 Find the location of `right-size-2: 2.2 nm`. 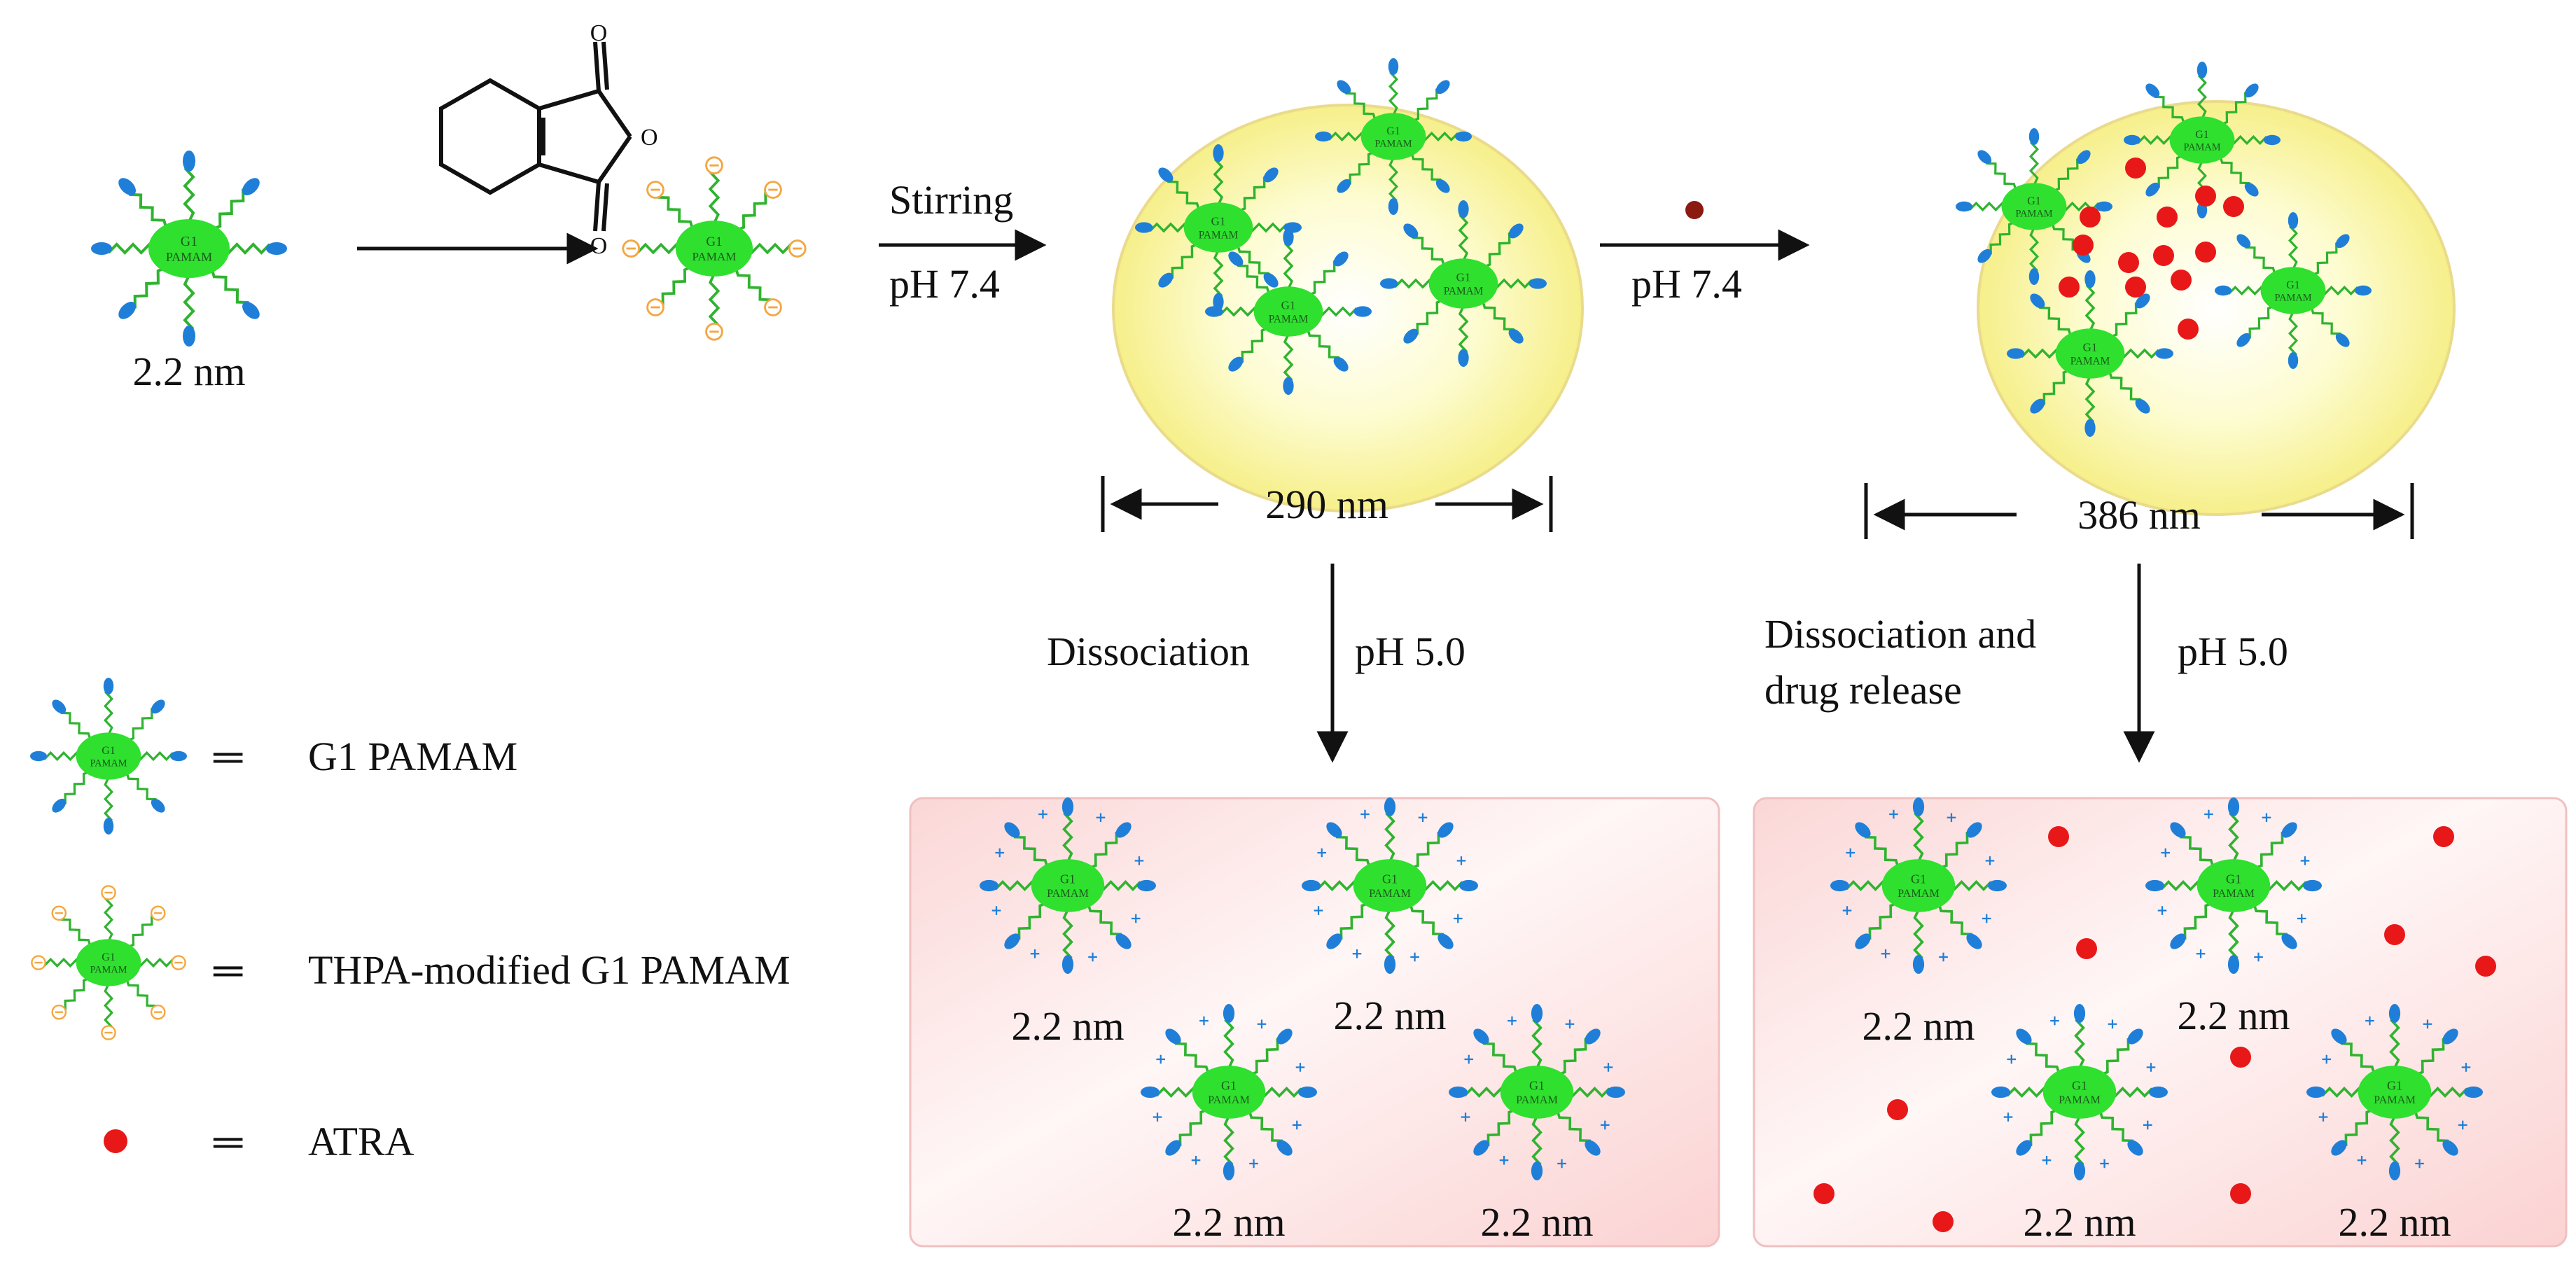

right-size-2: 2.2 nm is located at coordinates (2233, 1015).